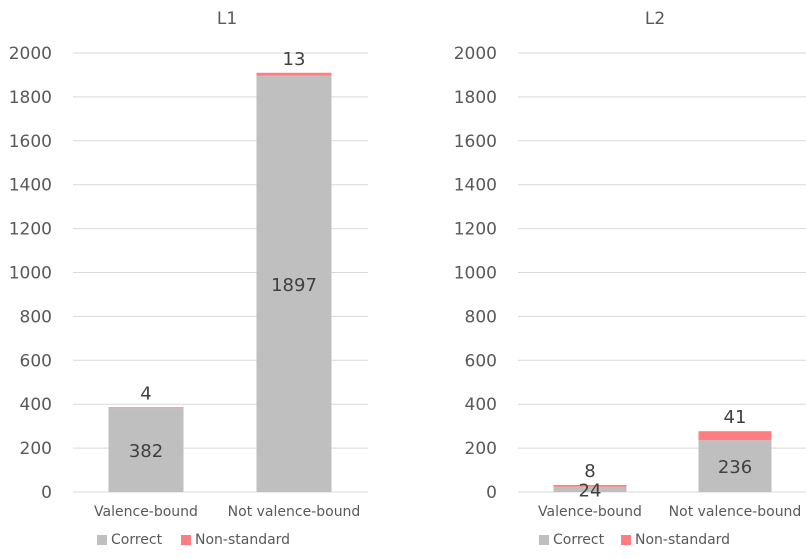 The width and height of the screenshot is (806, 558). I want to click on data-label-correct: 382, so click(146, 451).